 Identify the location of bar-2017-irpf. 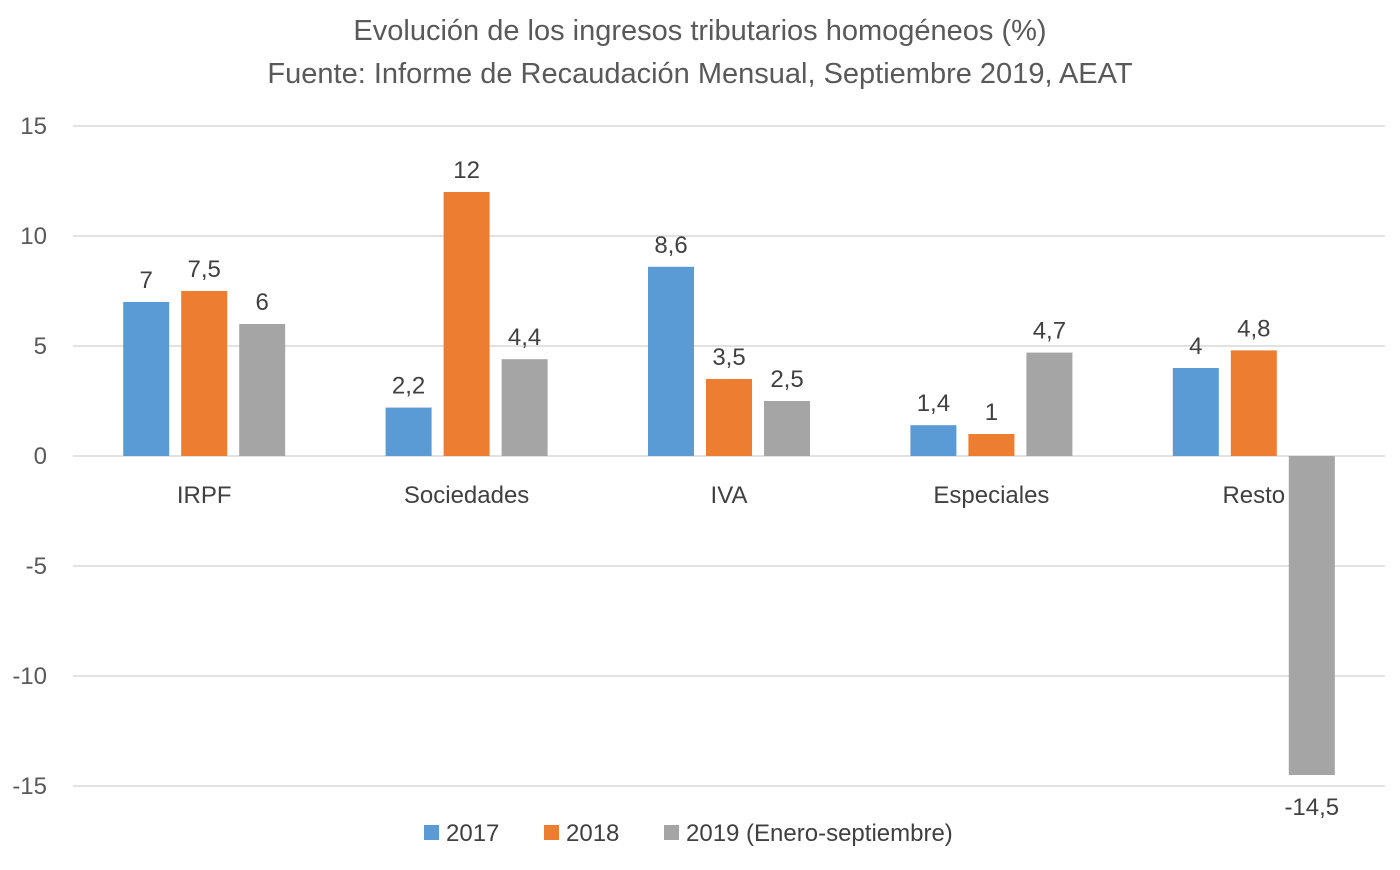
(146, 379).